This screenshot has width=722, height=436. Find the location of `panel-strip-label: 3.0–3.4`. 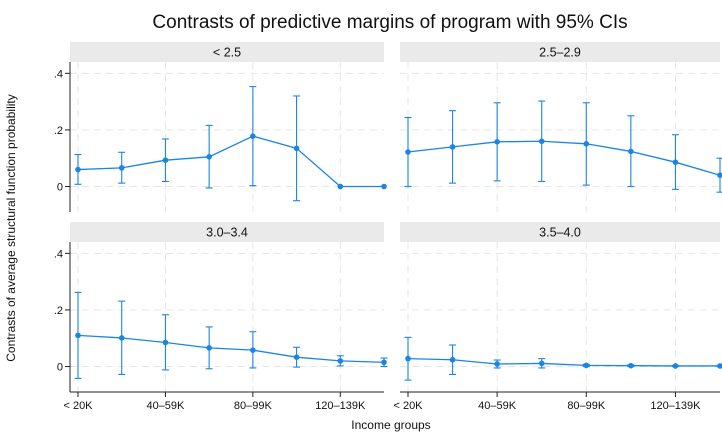

panel-strip-label: 3.0–3.4 is located at coordinates (227, 233).